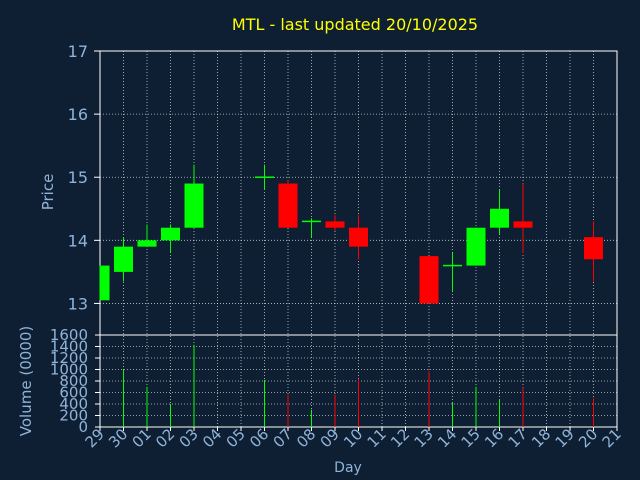 Image resolution: width=640 pixels, height=480 pixels. Describe the element at coordinates (355, 24) in the screenshot. I see `chart-title: MTL - last updated 20/10/2025` at that location.